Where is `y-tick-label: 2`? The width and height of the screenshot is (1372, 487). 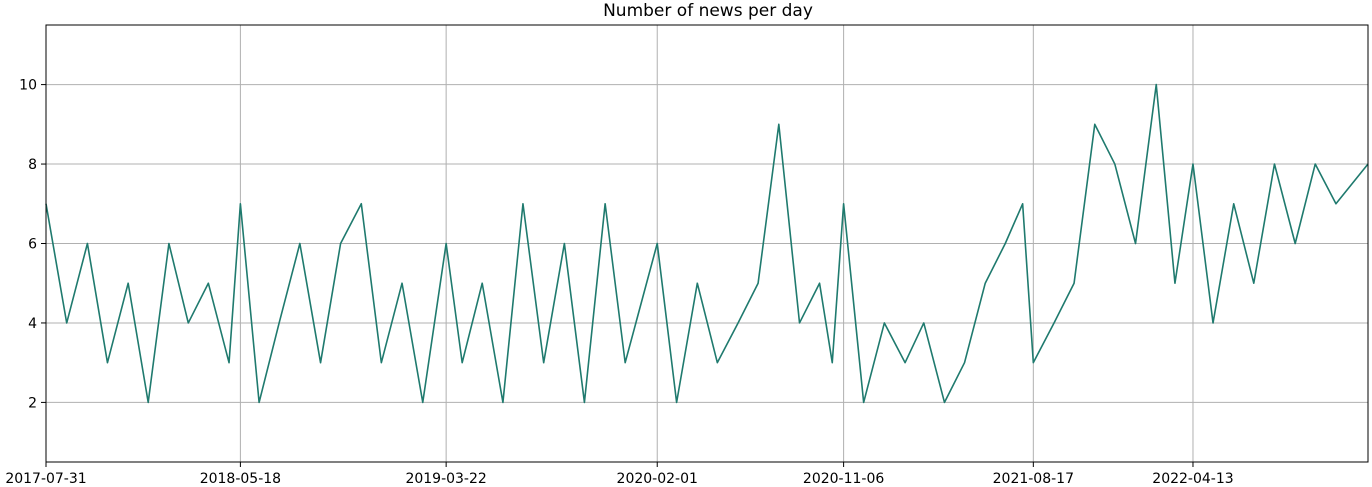
y-tick-label: 2 is located at coordinates (32, 403).